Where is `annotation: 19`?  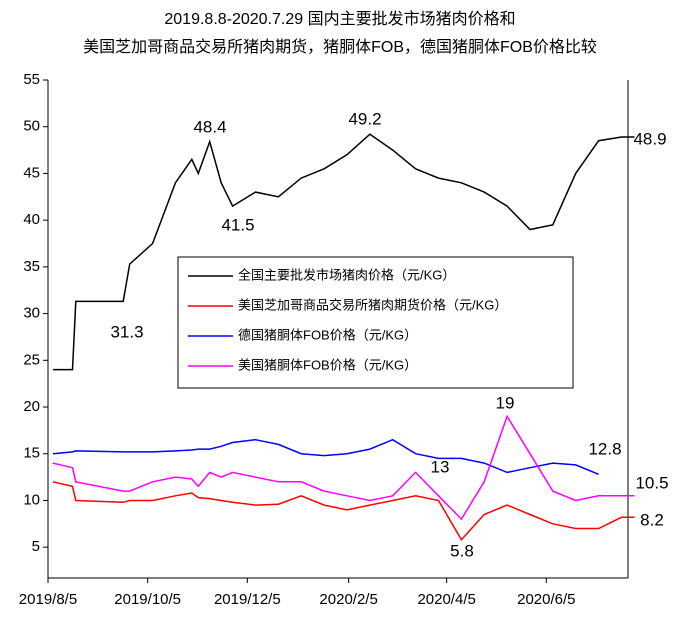 annotation: 19 is located at coordinates (505, 402).